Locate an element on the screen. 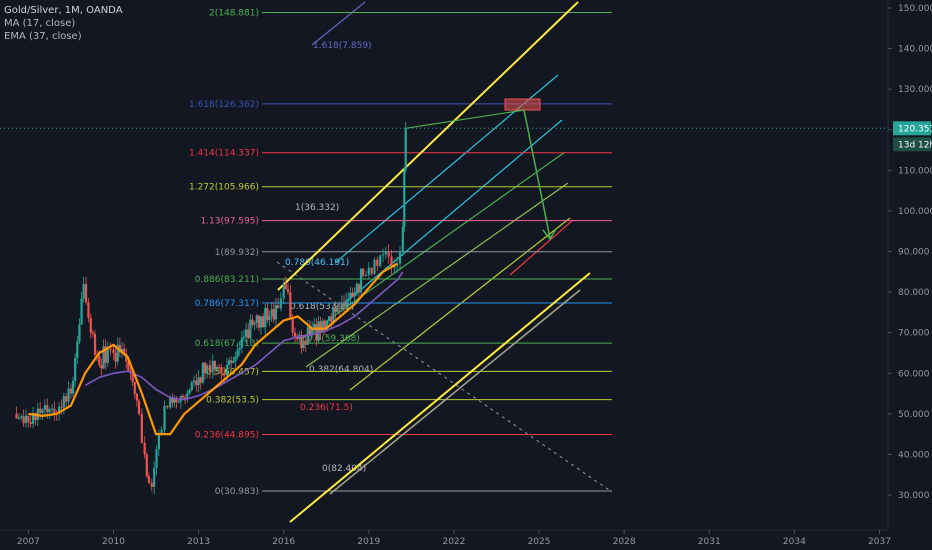  ema-line is located at coordinates (244, 336).